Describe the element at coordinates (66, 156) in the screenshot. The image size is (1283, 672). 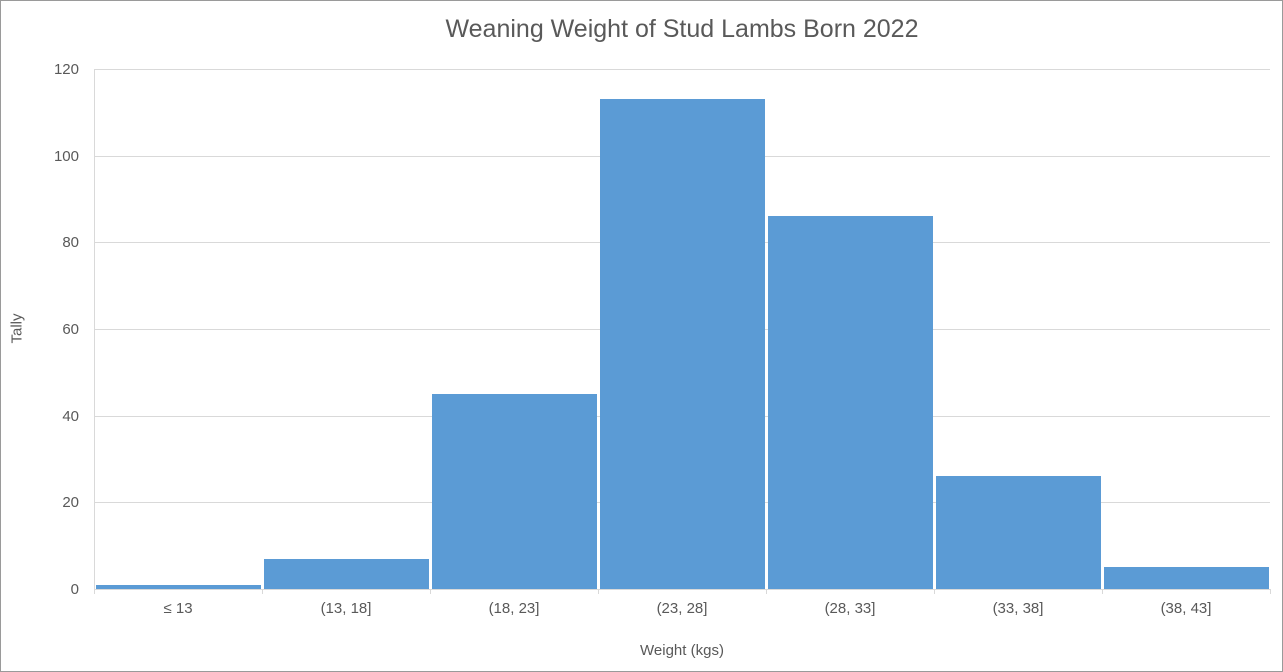
I see `y-tick-label: 100` at that location.